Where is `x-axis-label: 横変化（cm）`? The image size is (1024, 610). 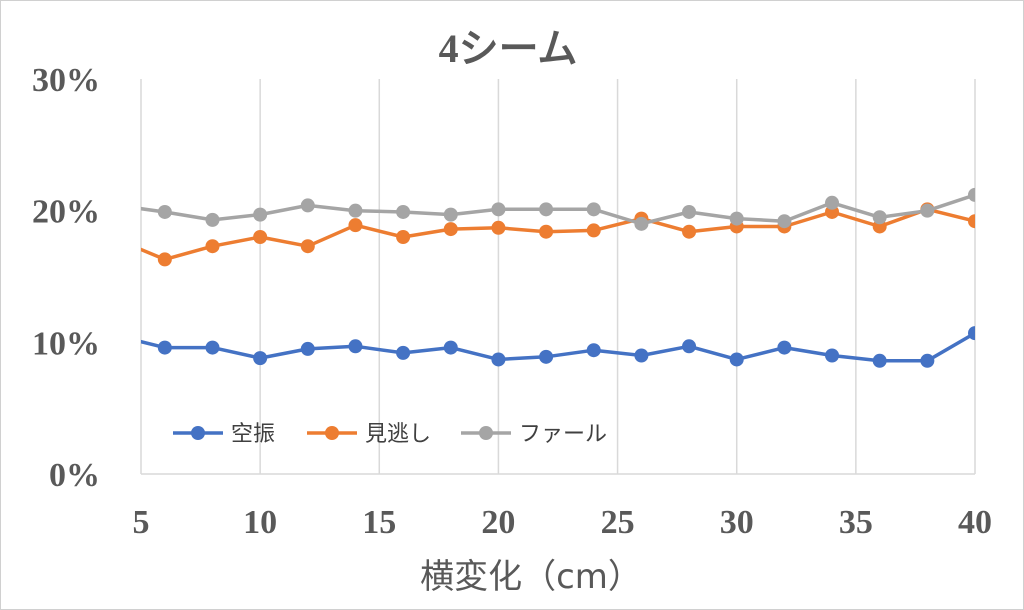 x-axis-label: 横変化（cm） is located at coordinates (531, 577).